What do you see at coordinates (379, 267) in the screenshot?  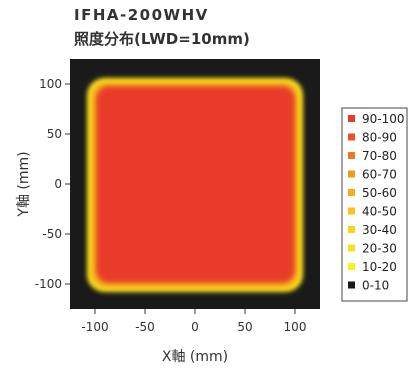 I see `legend-label: 10-20` at bounding box center [379, 267].